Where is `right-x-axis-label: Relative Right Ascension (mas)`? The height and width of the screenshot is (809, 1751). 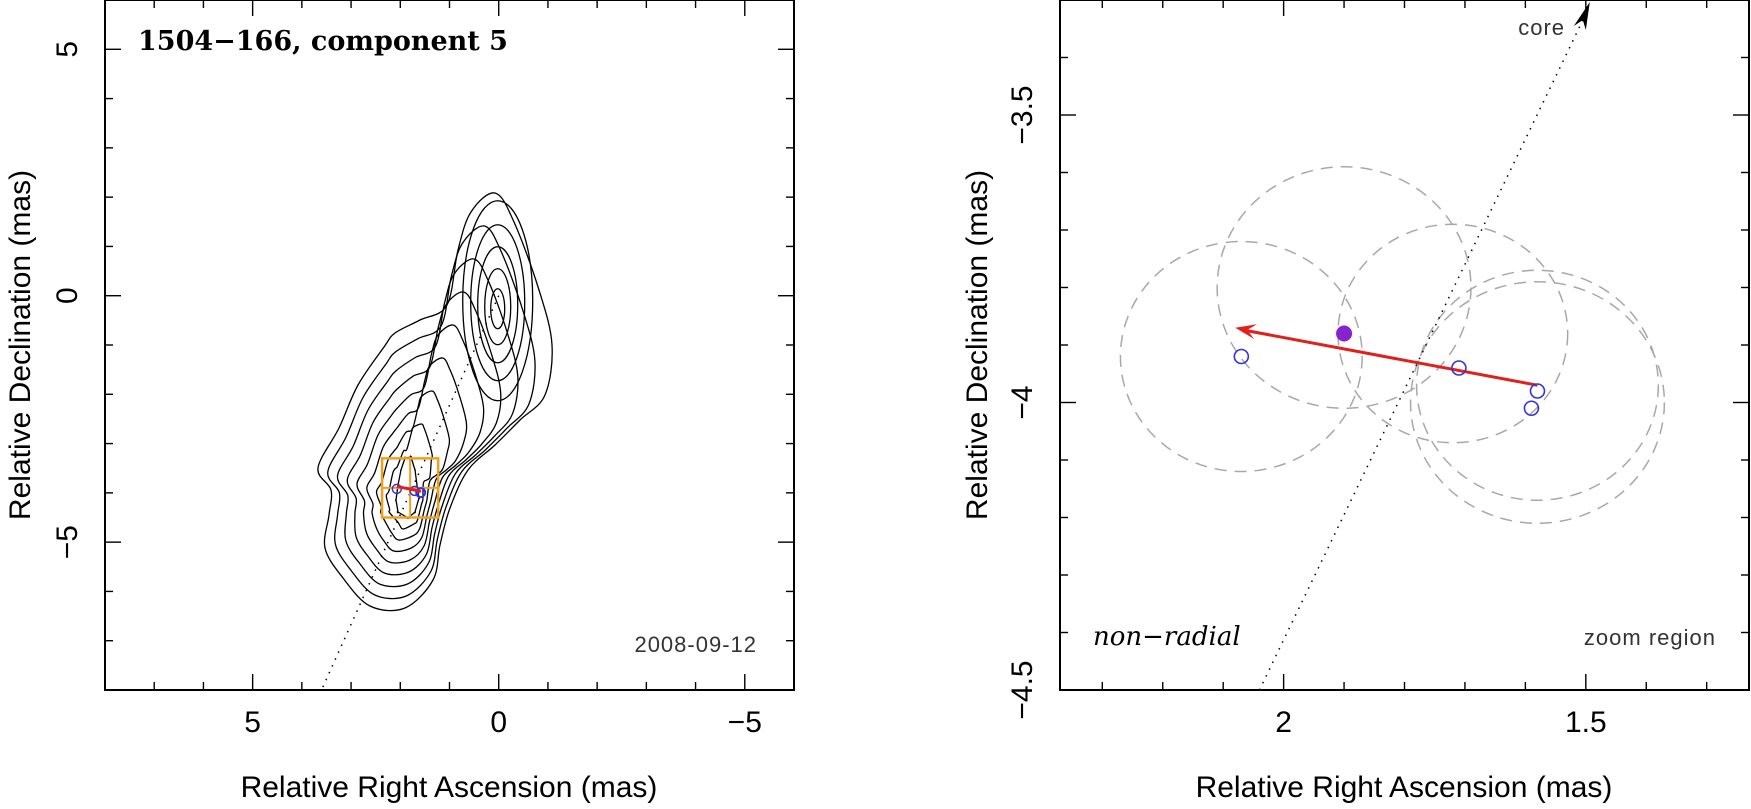 right-x-axis-label: Relative Right Ascension (mas) is located at coordinates (1404, 787).